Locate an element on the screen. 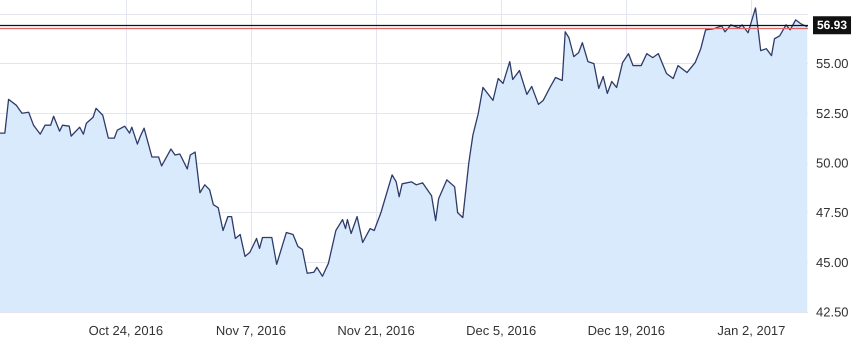 This screenshot has height=346, width=860. x-tick-label: Dec 5, 2016 is located at coordinates (501, 330).